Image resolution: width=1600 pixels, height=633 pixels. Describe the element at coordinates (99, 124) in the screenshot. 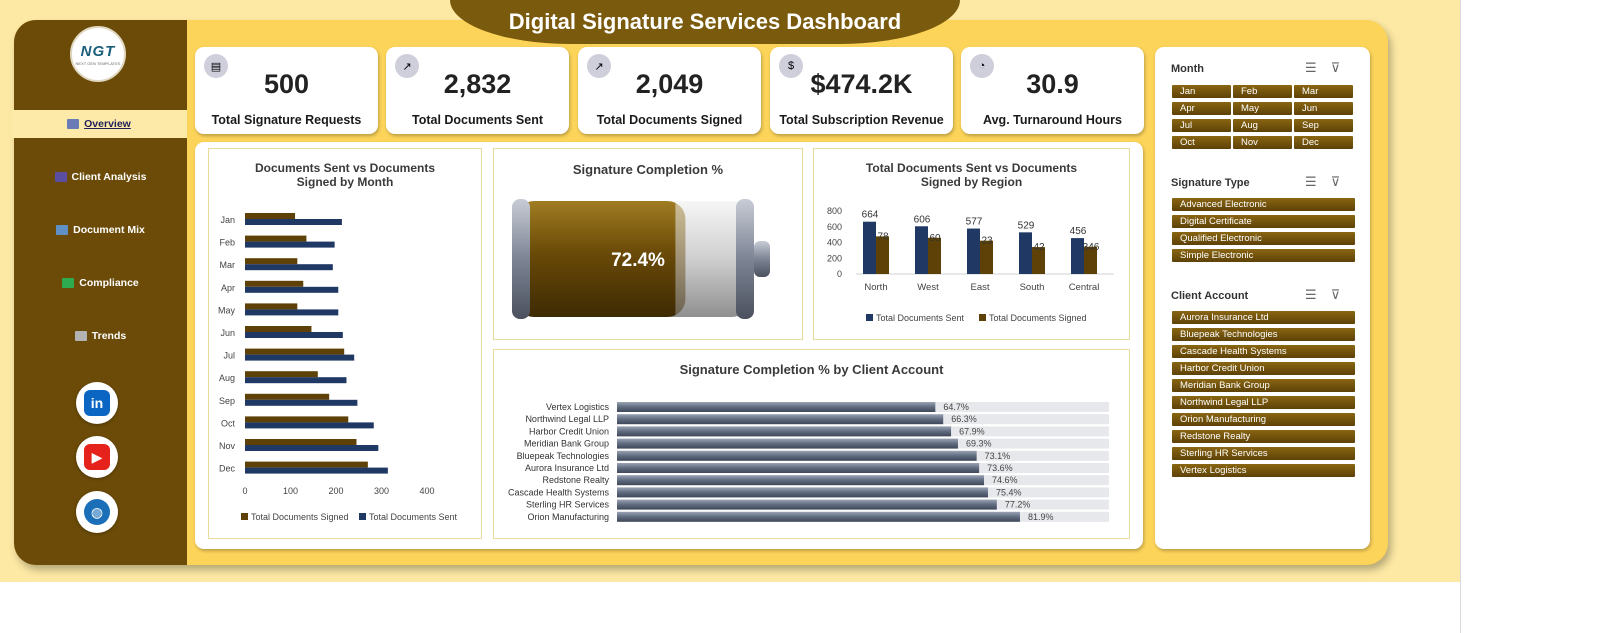

I see `nav-item-overview: Overview` at that location.